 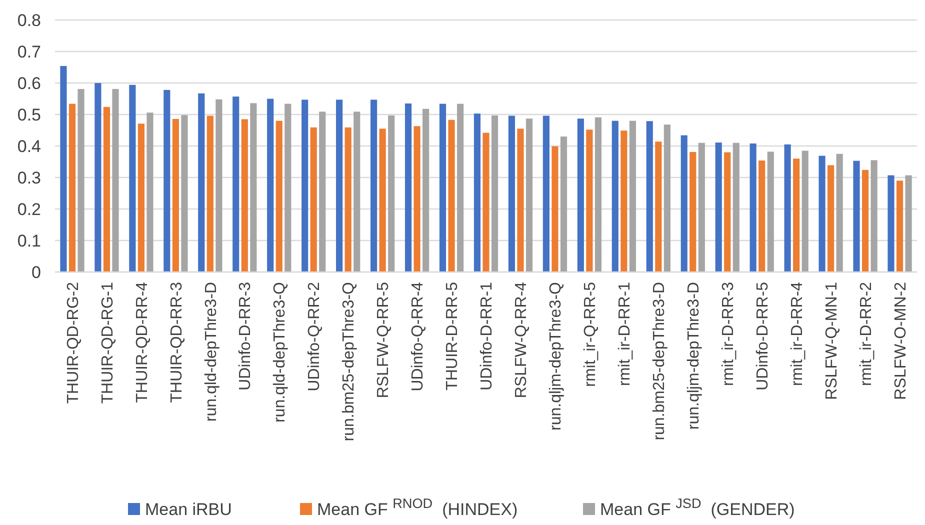 I want to click on x-tick-label: THUIR-QD-RG-1, so click(x=107, y=343).